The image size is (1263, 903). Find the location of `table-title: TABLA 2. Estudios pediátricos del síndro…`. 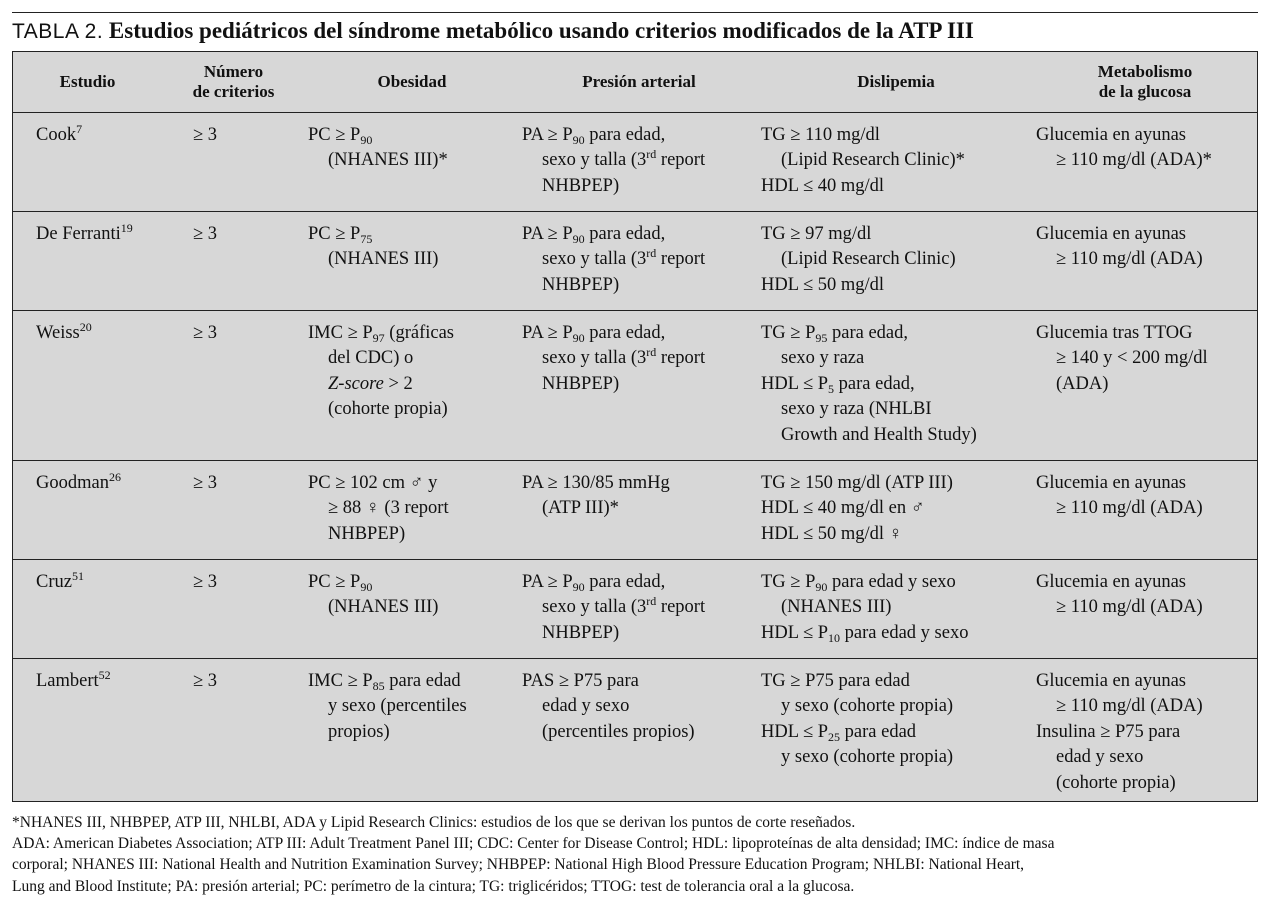

table-title: TABLA 2. Estudios pediátricos del síndro… is located at coordinates (493, 31).